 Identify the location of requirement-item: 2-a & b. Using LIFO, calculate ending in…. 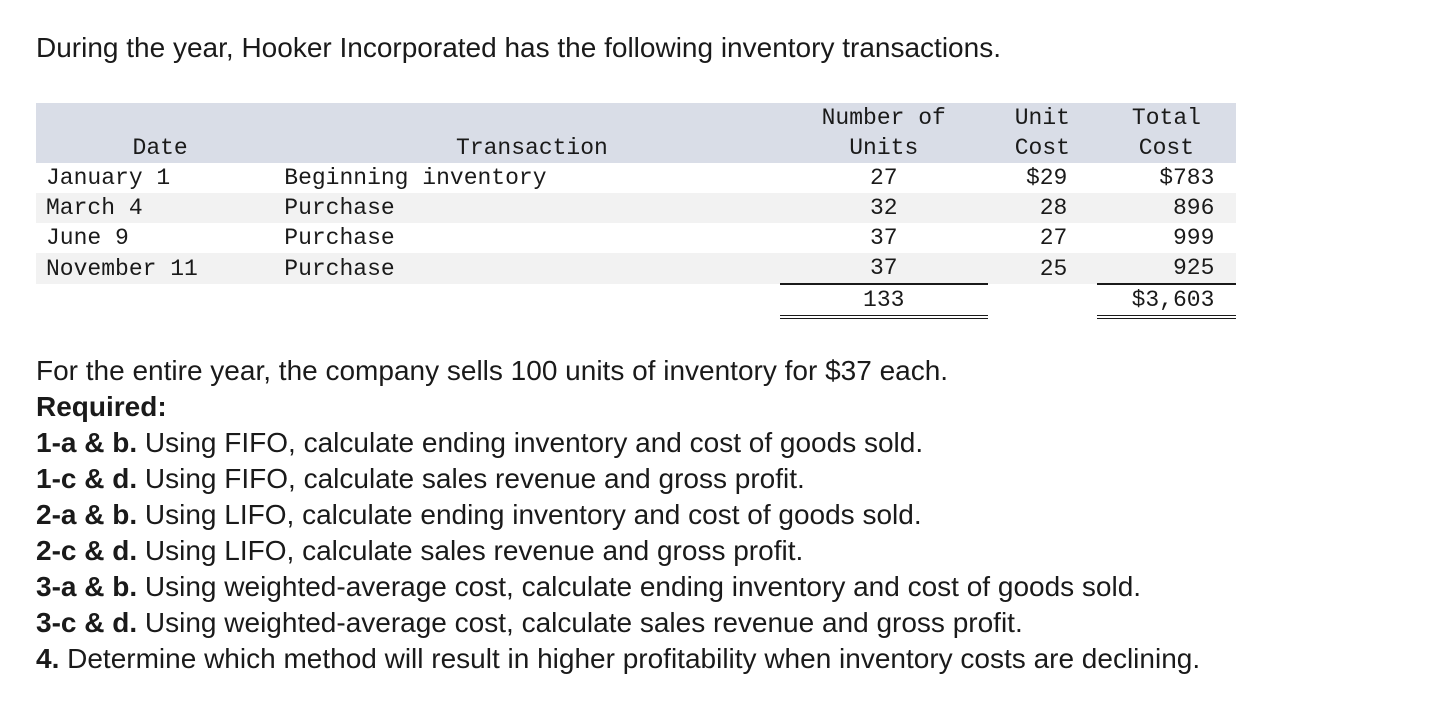
(618, 515).